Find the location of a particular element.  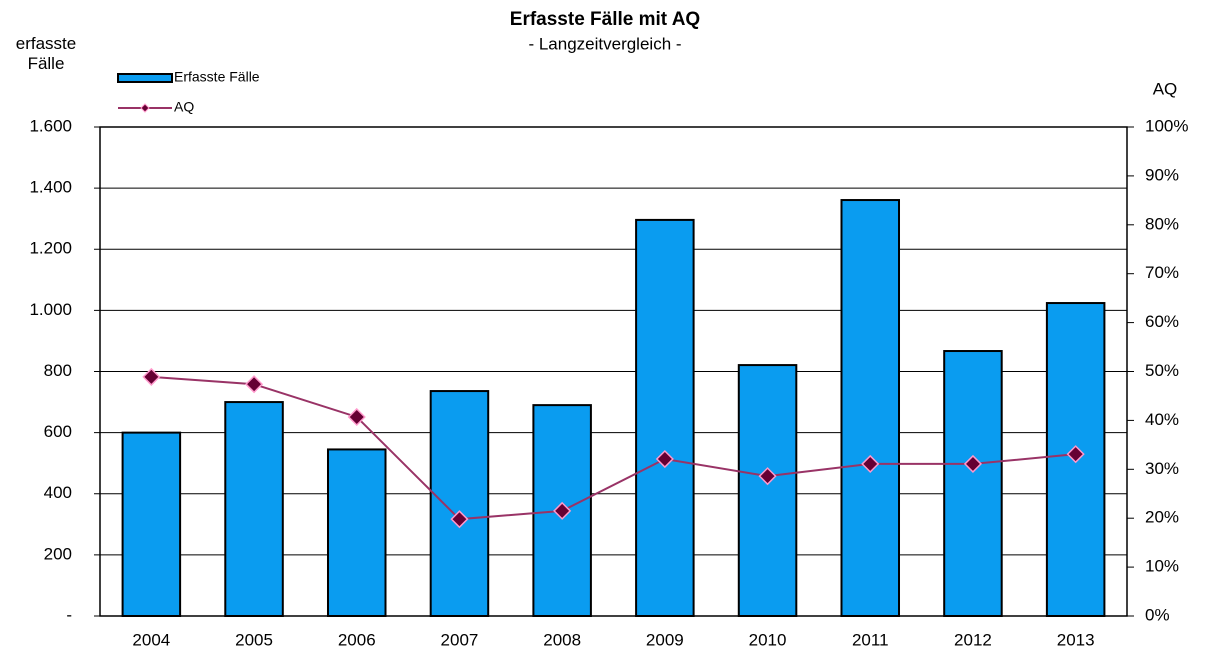

legend-swatch is located at coordinates (145, 78).